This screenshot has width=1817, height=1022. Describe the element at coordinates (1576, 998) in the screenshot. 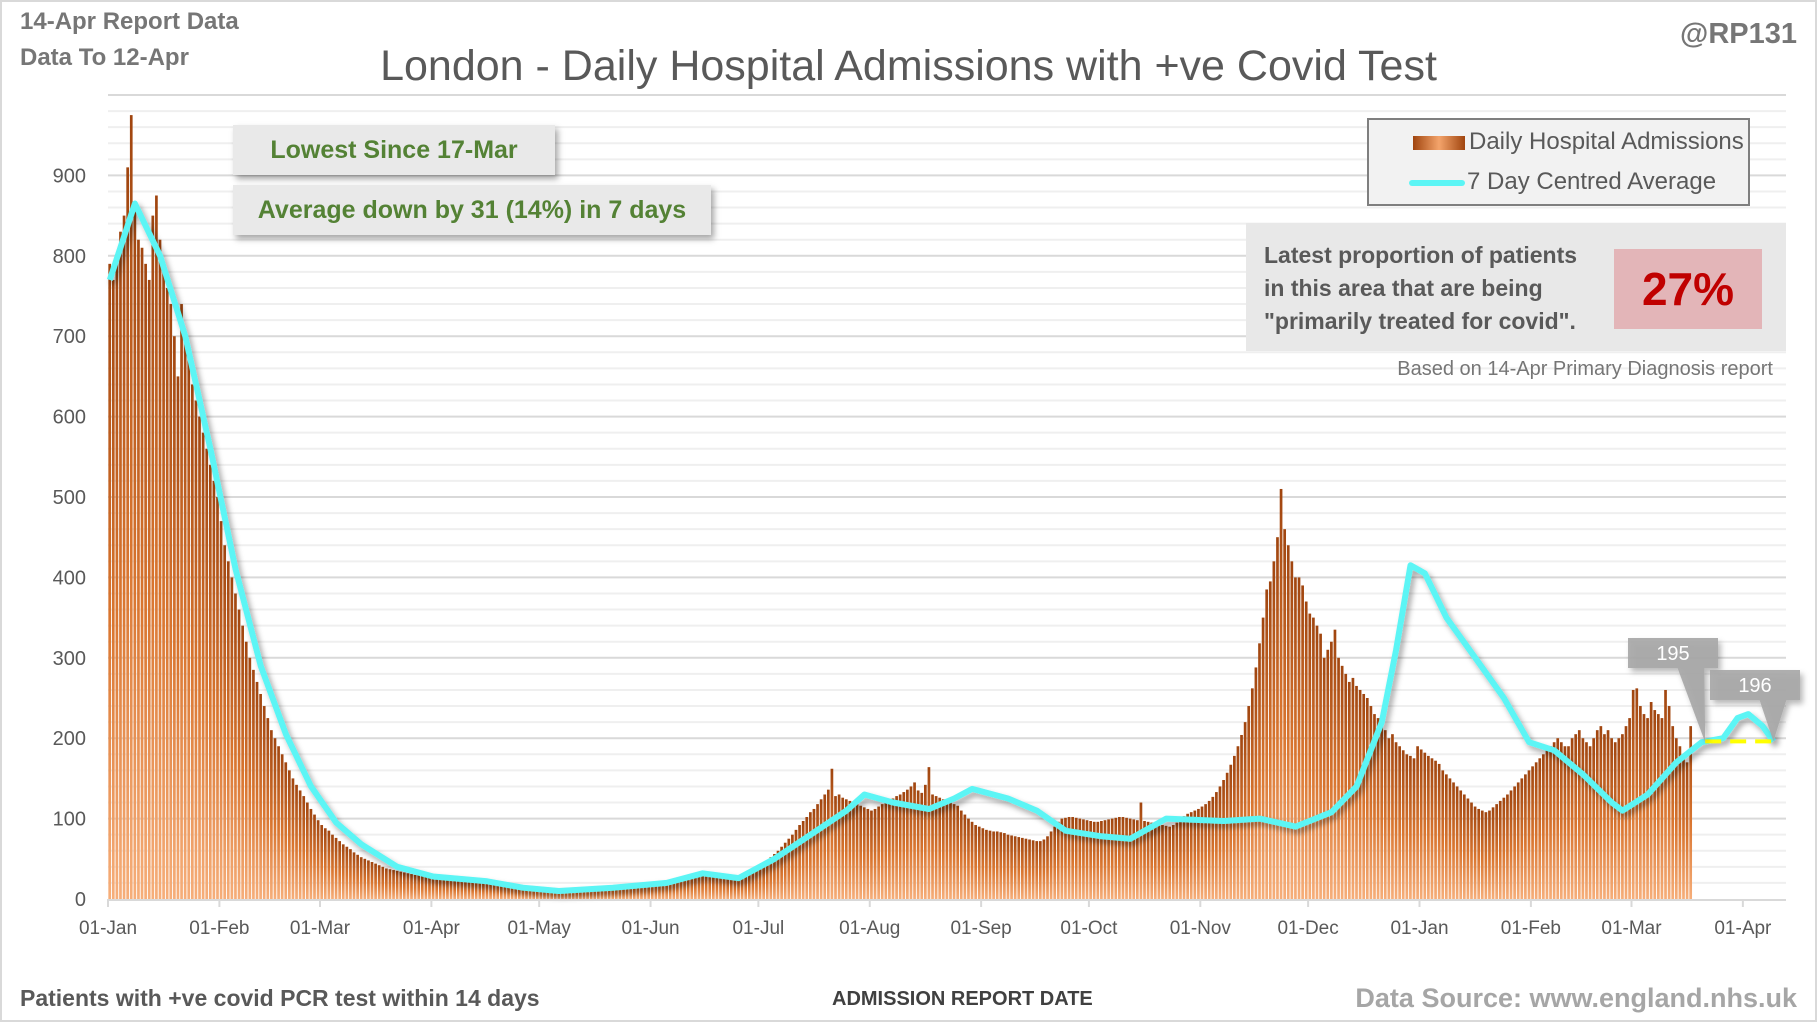

I see `data-source: Data Source: www.england.nhs.uk` at that location.